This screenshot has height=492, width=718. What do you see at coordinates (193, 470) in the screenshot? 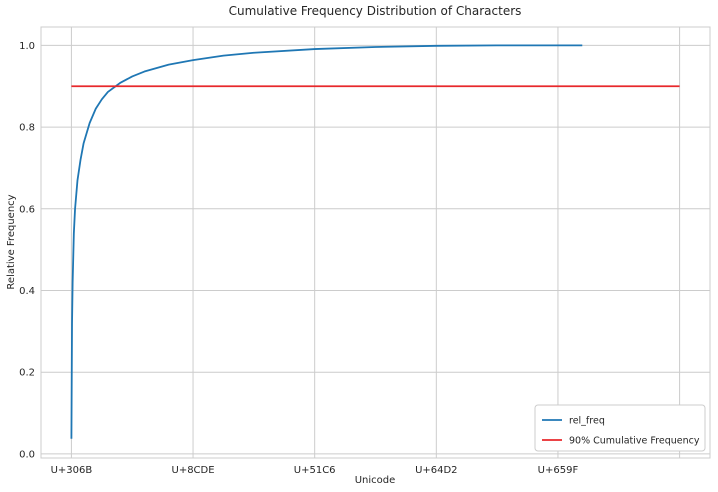
I see `x-tick-label: U+8CDE` at bounding box center [193, 470].